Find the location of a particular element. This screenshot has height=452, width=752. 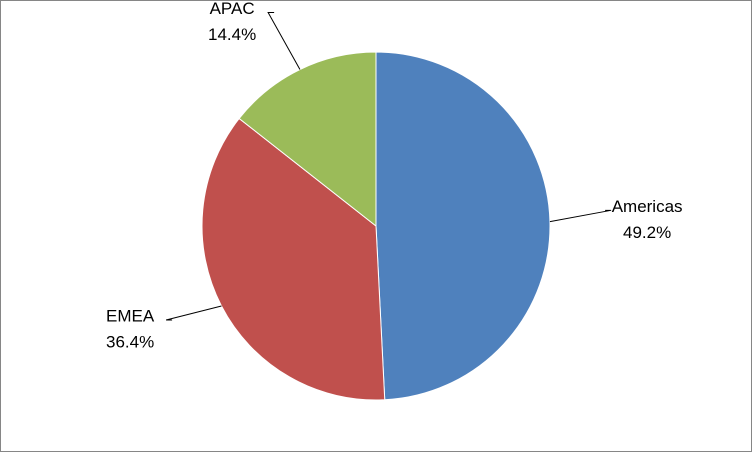

slice-label: EMEA is located at coordinates (130, 315).